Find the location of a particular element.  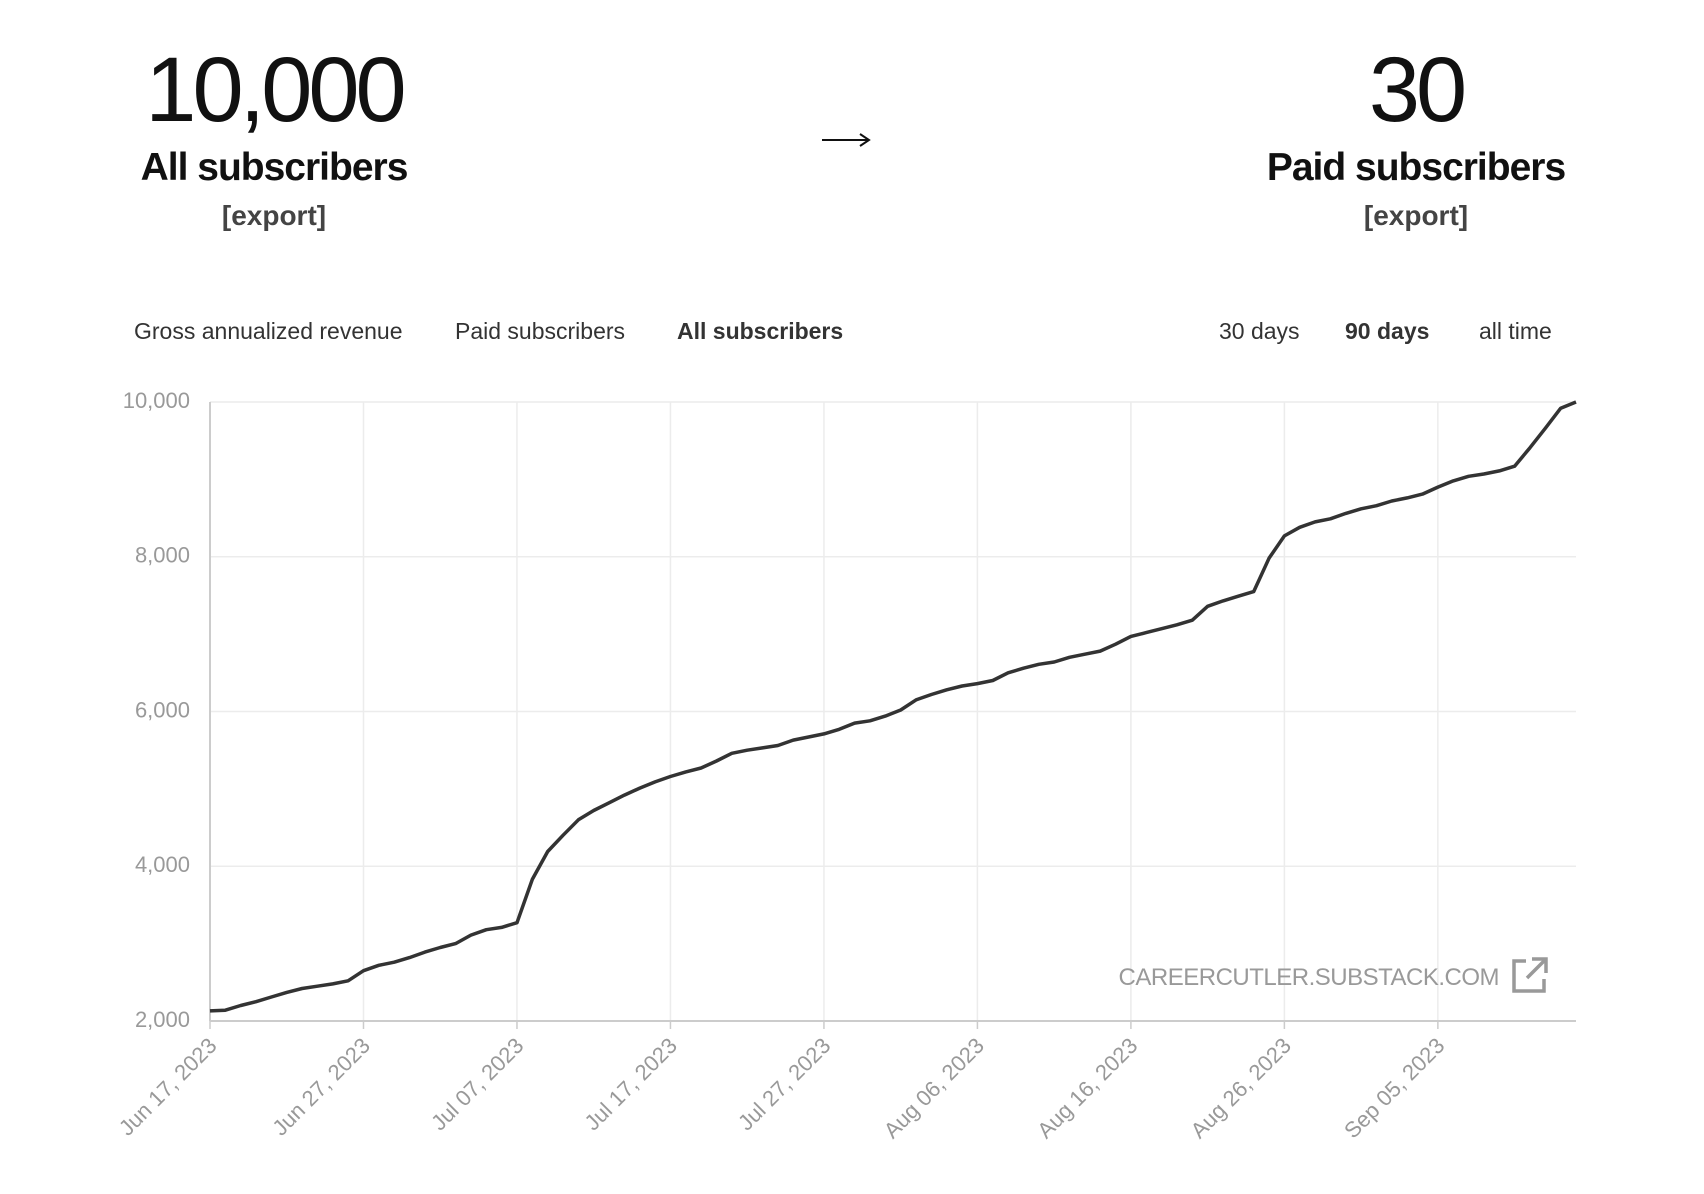

x-tick-label: Jun 27, 2023 is located at coordinates (321, 1087).